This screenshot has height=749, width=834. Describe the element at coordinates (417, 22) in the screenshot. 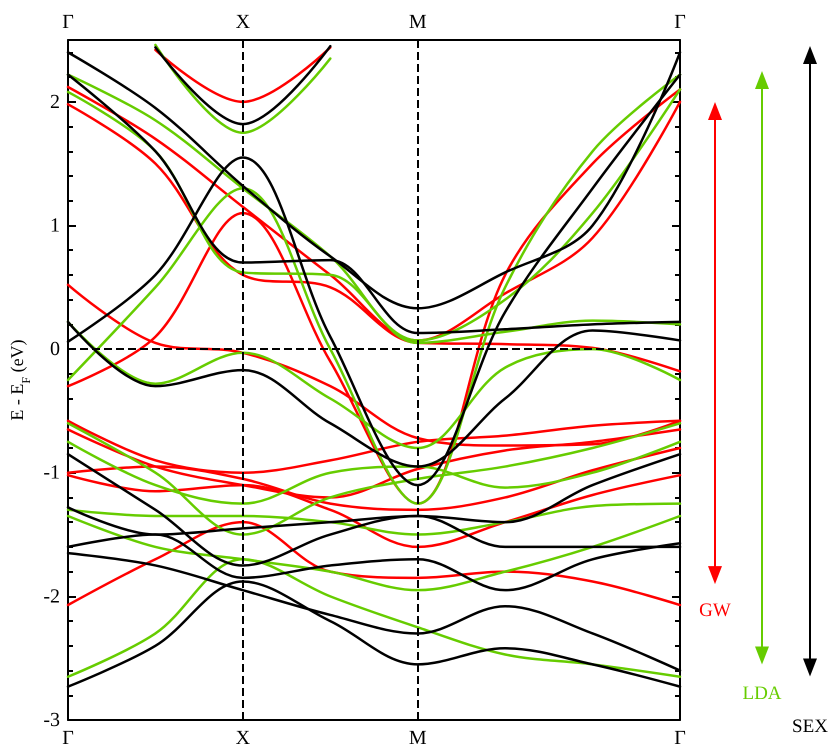

I see `text: M` at that location.